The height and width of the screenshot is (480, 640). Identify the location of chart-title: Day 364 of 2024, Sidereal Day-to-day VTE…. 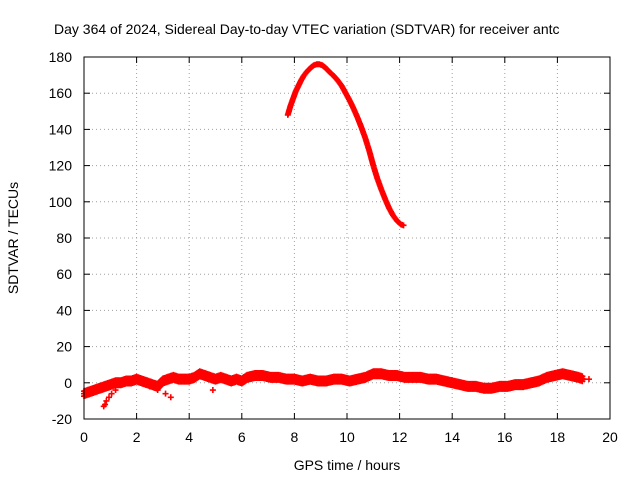
(307, 29).